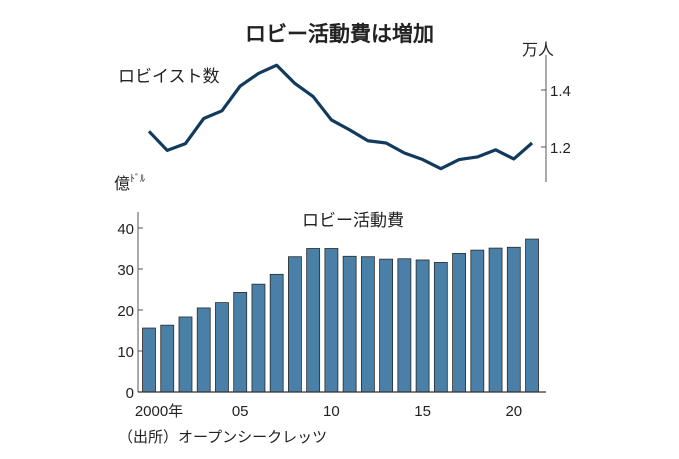 This screenshot has height=459, width=679. What do you see at coordinates (149, 360) in the screenshot?
I see `bar-2000` at bounding box center [149, 360].